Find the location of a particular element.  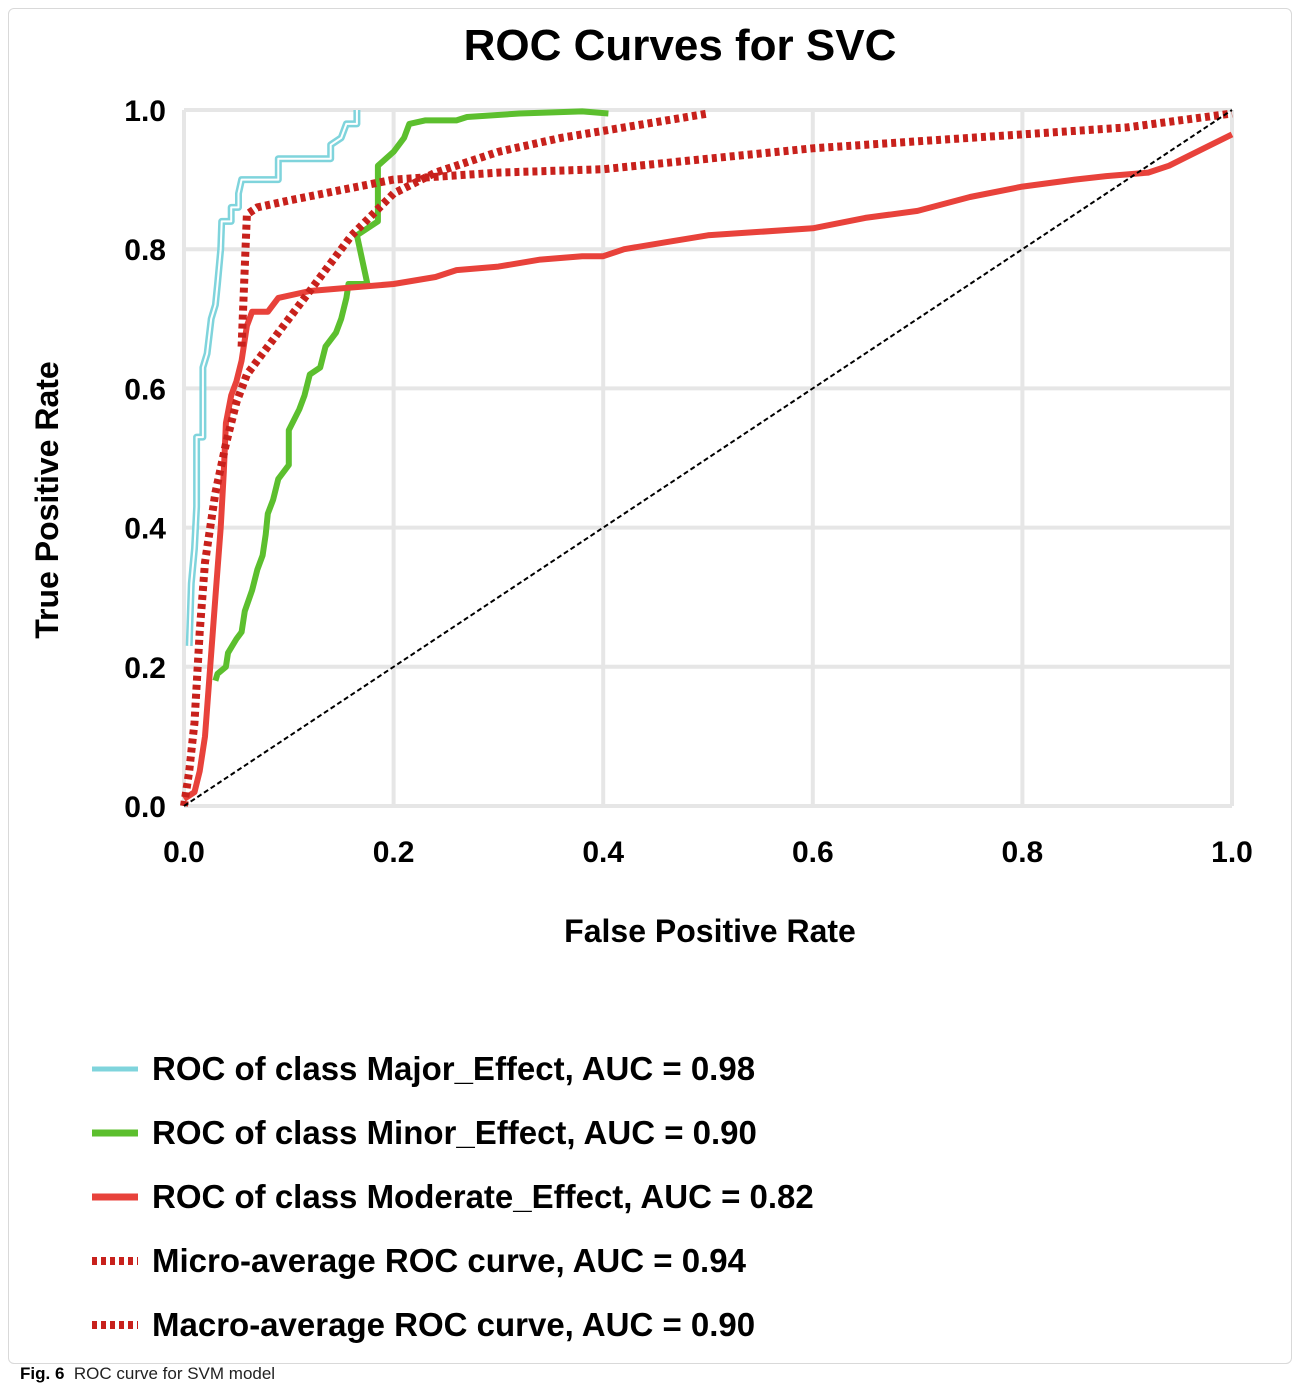

legend-label: Micro-average ROC curve, AUC = 0.94 is located at coordinates (449, 1260).